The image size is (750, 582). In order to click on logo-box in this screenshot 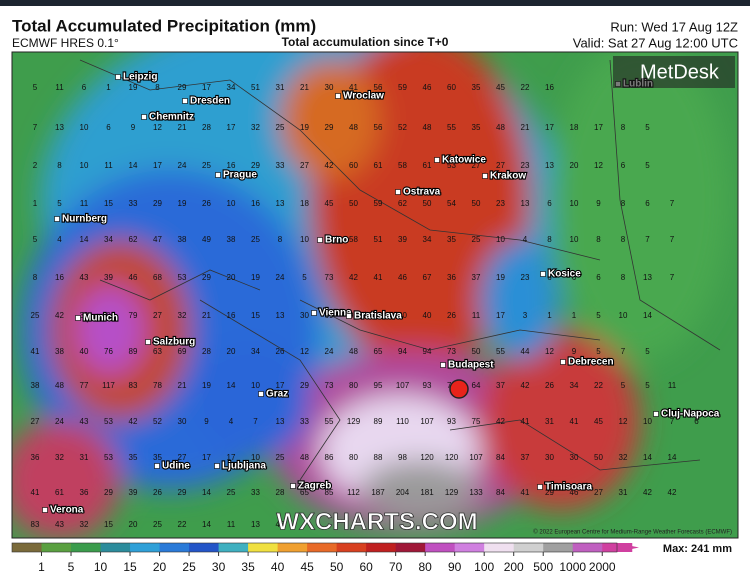, I will do `click(674, 72)`.